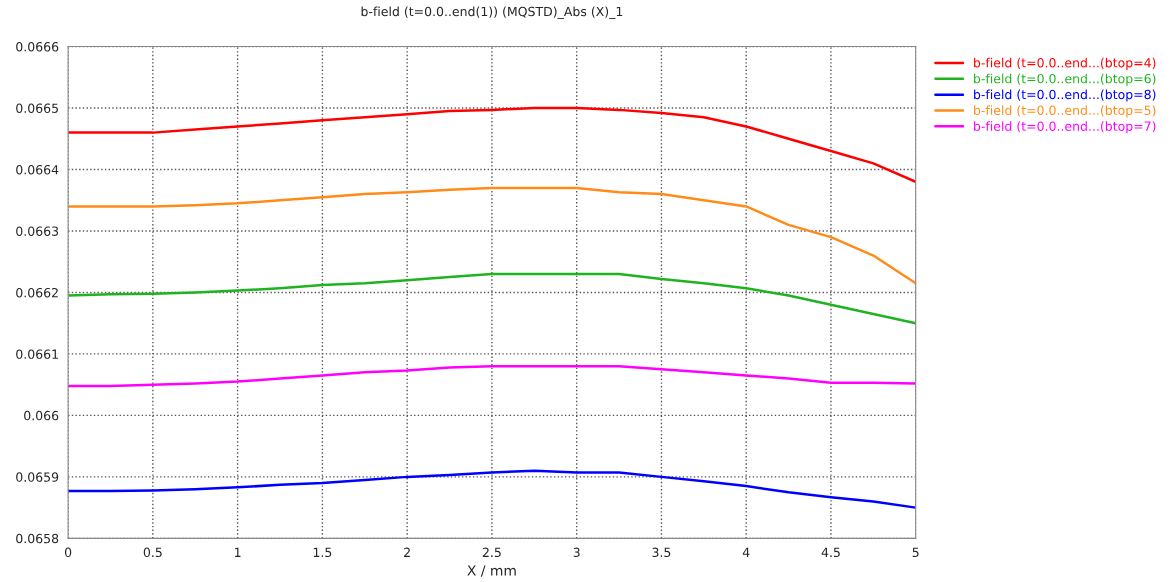 Image resolution: width=1174 pixels, height=582 pixels. What do you see at coordinates (37, 292) in the screenshot?
I see `y-tick-label: 0.0662` at bounding box center [37, 292].